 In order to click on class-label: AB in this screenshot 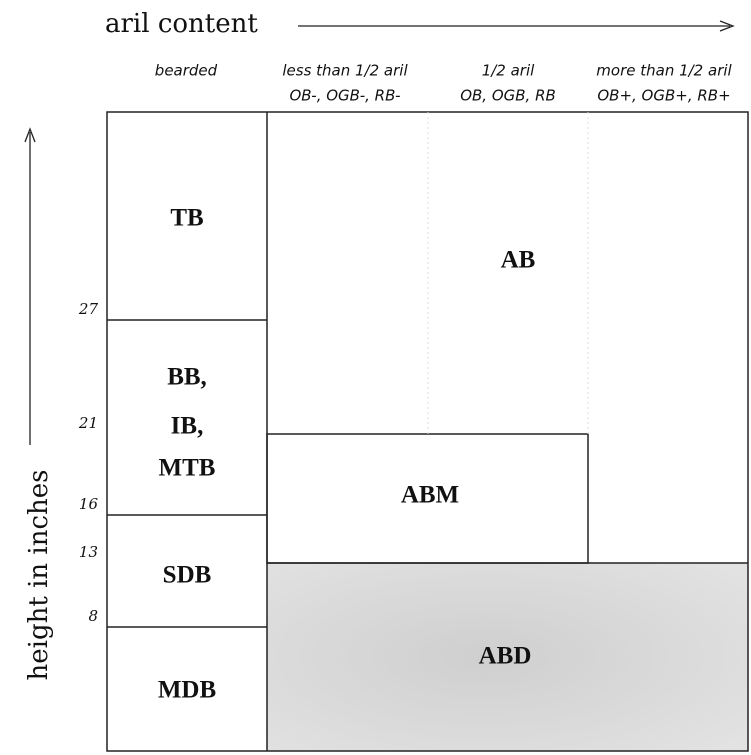, I will do `click(518, 260)`.